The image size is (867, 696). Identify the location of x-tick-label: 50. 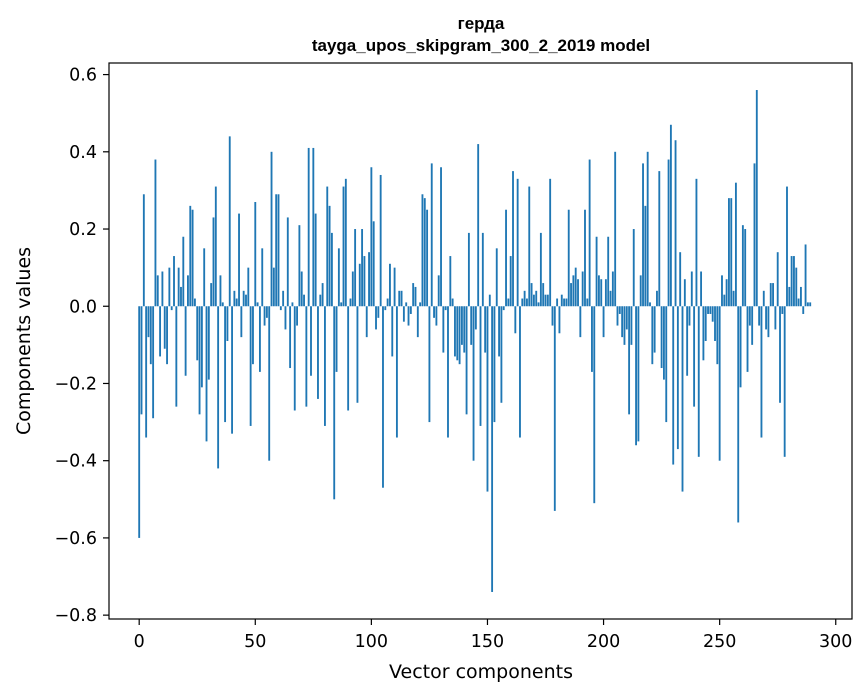
(255, 642).